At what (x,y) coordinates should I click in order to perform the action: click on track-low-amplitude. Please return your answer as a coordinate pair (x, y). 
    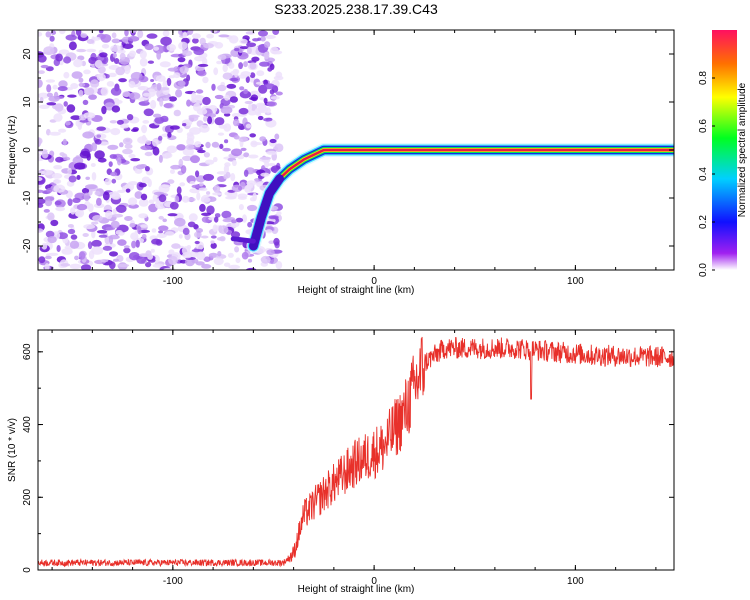
    Looking at the image, I should click on (266, 212).